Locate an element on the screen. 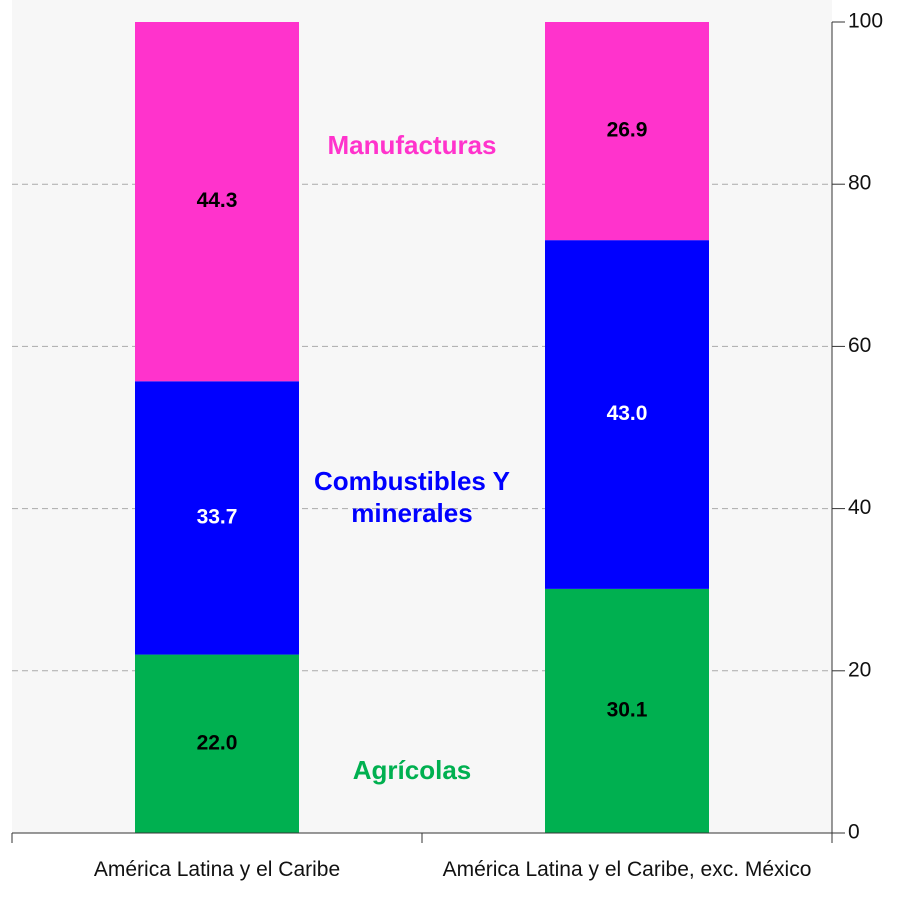  y-tick-label: 40 is located at coordinates (859, 507).